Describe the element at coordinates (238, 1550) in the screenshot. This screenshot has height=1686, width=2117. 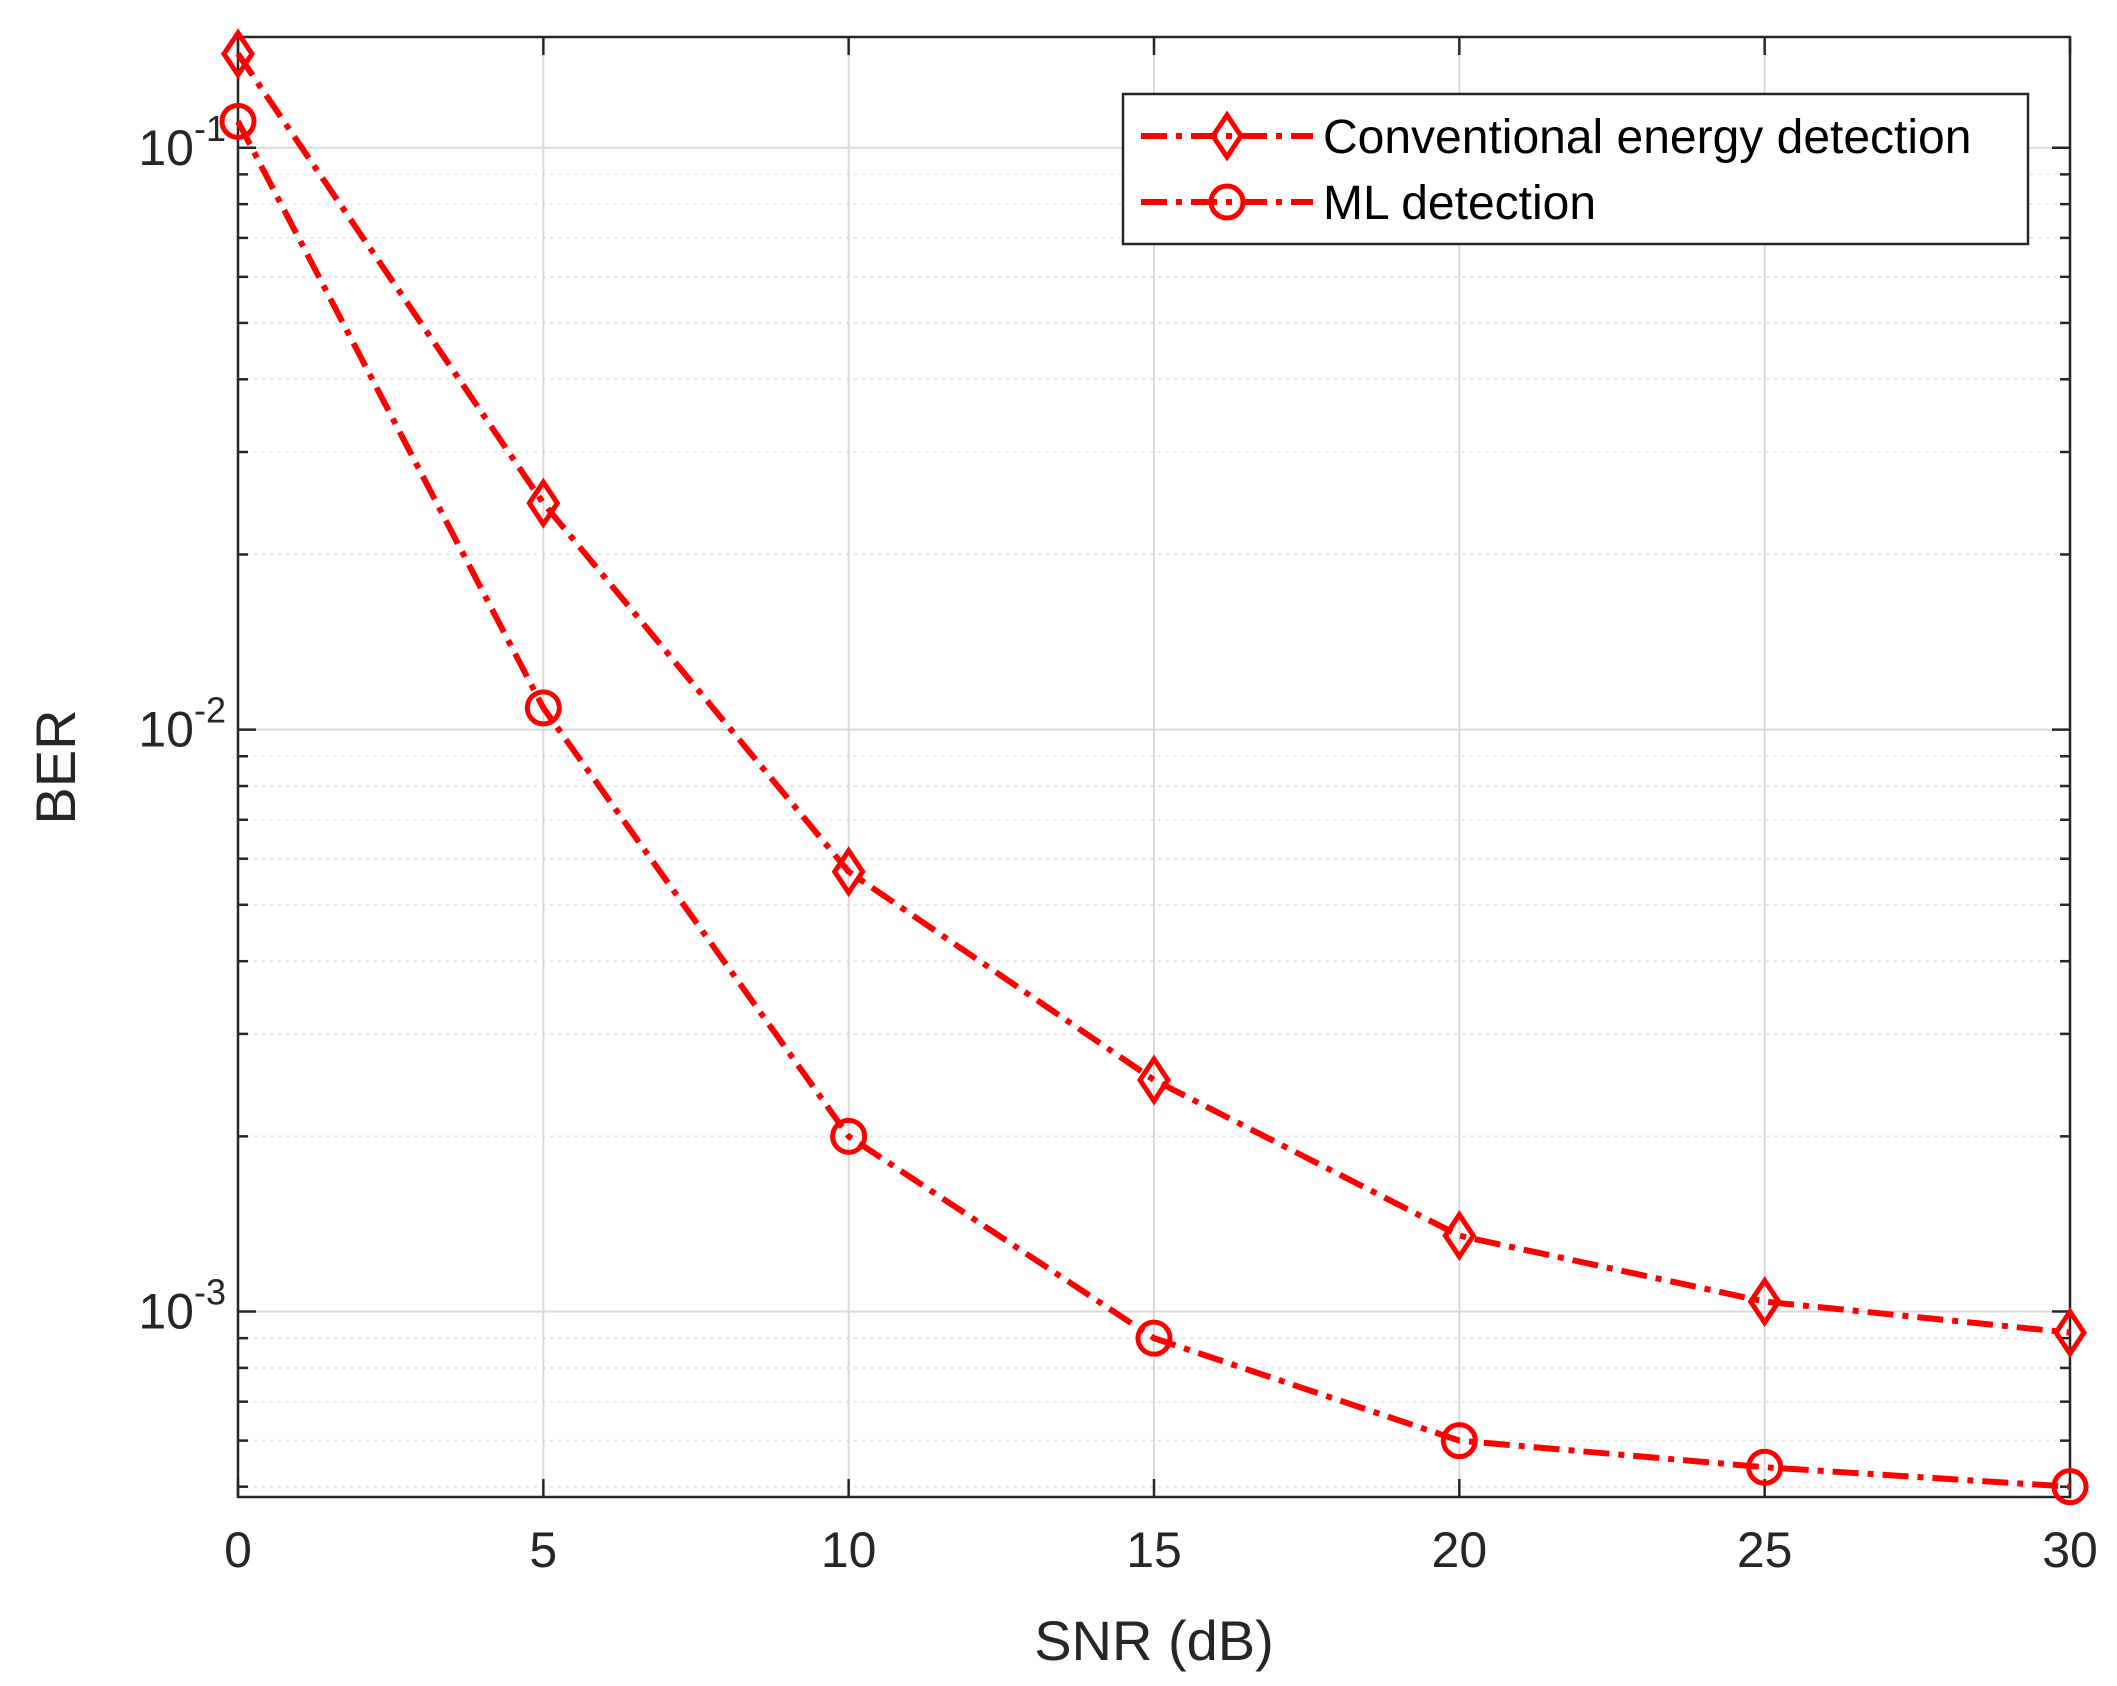
I see `x-tick-label: 0` at that location.